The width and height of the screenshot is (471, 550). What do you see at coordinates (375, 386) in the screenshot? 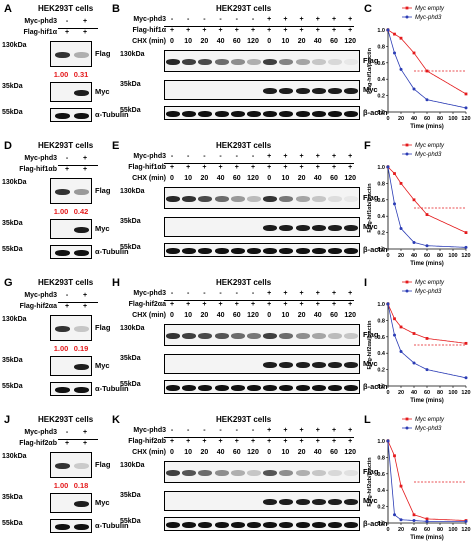
I see `band-label: β-actin` at bounding box center [375, 386].